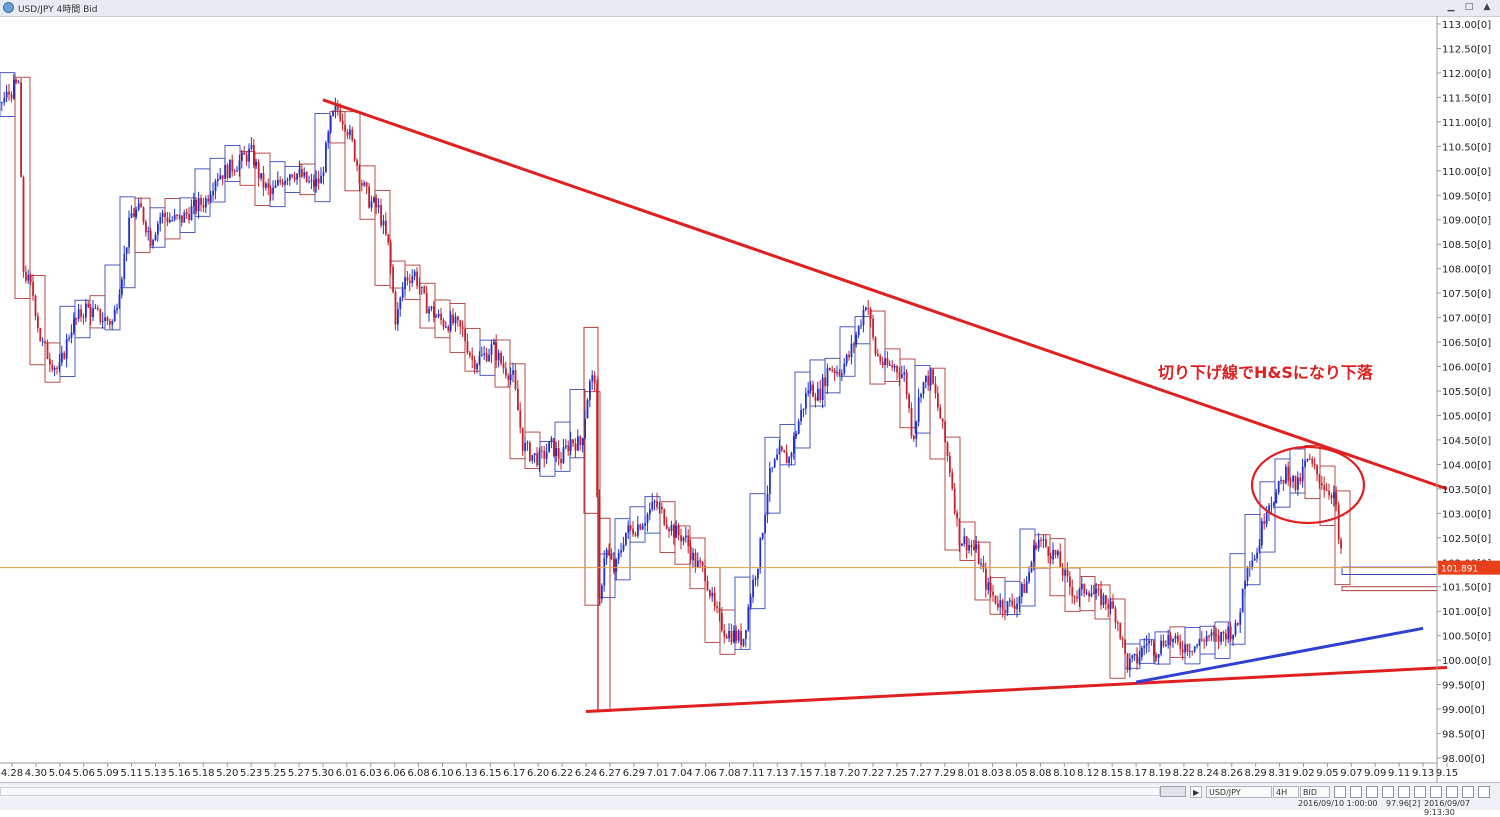 The width and height of the screenshot is (1500, 817). I want to click on y-tick-label: 100.00[0], so click(1466, 661).